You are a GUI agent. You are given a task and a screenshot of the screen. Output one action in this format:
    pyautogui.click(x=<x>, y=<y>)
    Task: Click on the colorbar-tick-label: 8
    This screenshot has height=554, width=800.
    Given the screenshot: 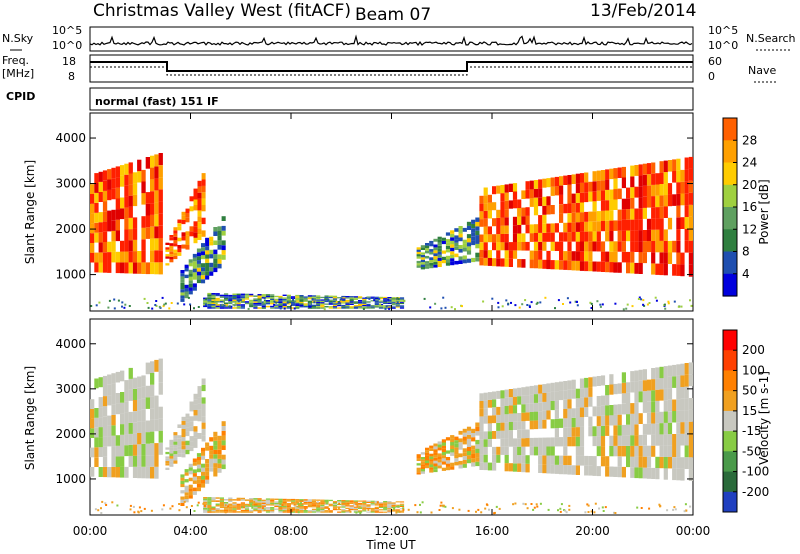 What is the action you would take?
    pyautogui.click(x=746, y=252)
    